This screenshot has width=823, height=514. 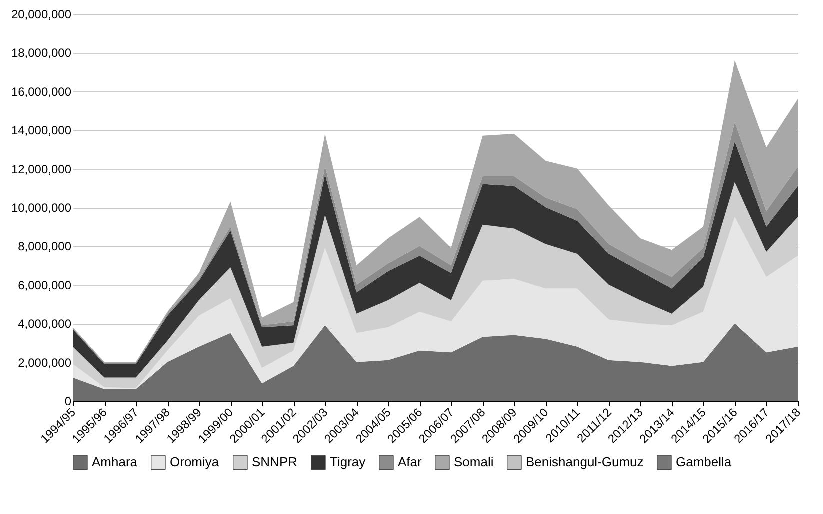 I want to click on legend-label: Benishangul-Gumuz, so click(x=585, y=462).